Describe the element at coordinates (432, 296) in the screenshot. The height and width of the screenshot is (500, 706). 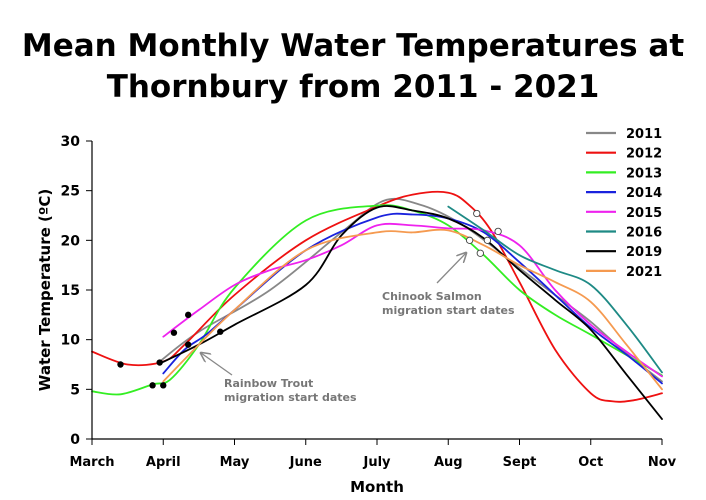
I see `chinook-salmon-label-line-1: Chinook Salmon` at that location.